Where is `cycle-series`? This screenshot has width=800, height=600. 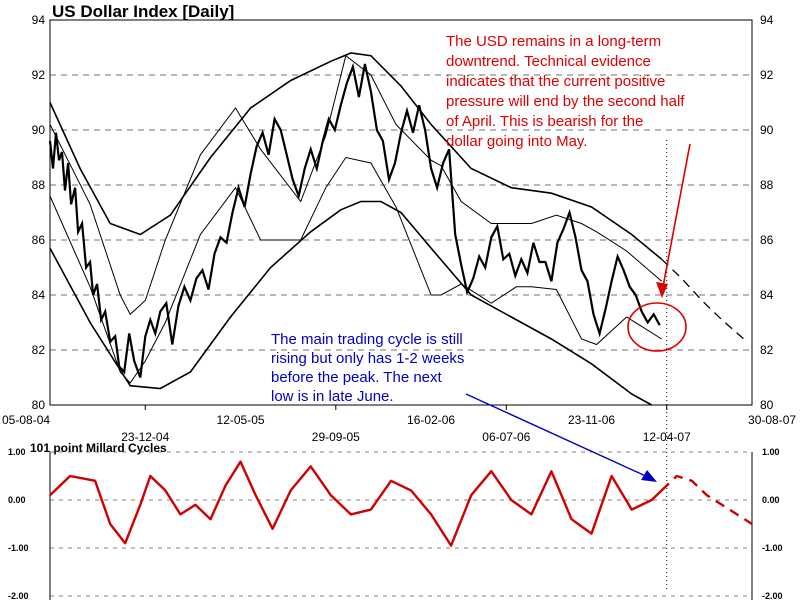 cycle-series is located at coordinates (401, 503).